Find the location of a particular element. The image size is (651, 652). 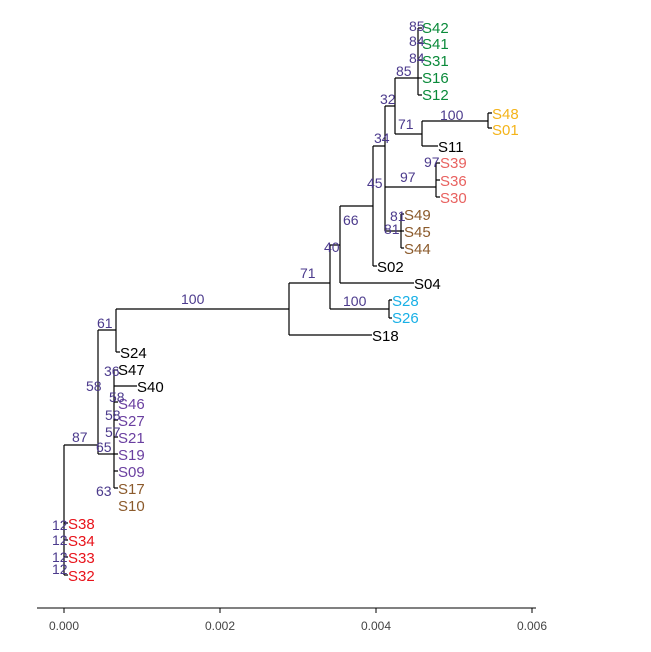

bootstrap-value: 32 is located at coordinates (388, 99).